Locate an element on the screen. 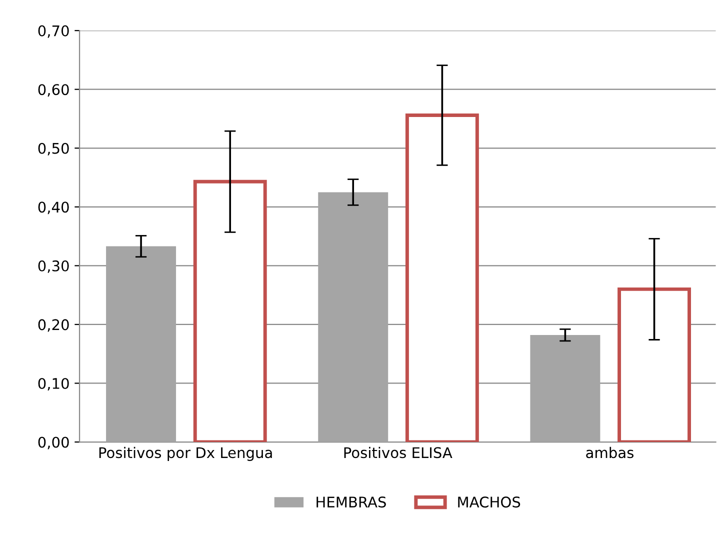 This screenshot has width=723, height=556. legend-label: MACHOS is located at coordinates (489, 502).